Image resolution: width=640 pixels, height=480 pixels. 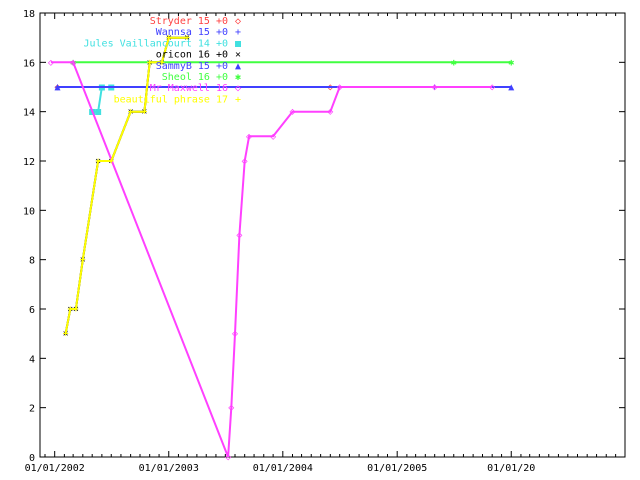 I want to click on y-tick-label: 16, so click(x=29, y=63).